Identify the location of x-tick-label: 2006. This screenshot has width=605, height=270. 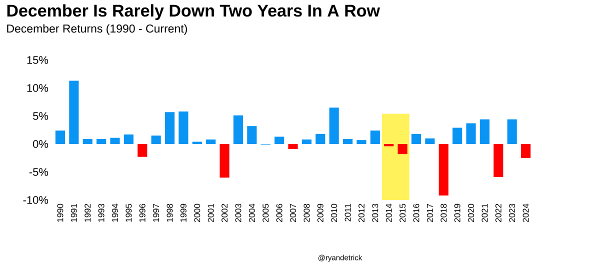
(279, 213).